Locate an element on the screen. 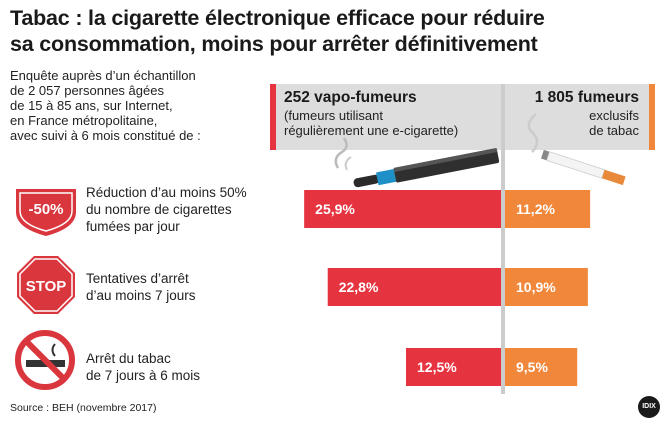 The height and width of the screenshot is (427, 664). intro-line: en France métropolitaine, is located at coordinates (84, 120).